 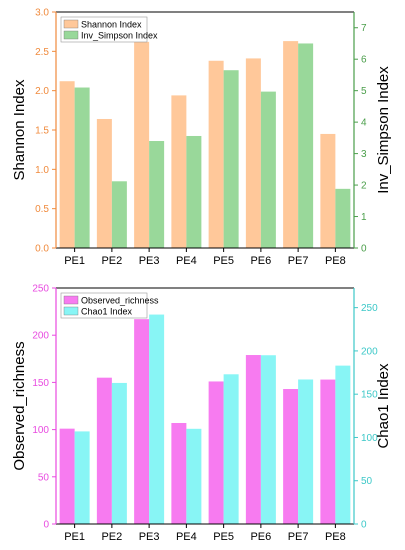 What do you see at coordinates (306, 145) in the screenshot?
I see `bar-inv-simpson-index-pe7` at bounding box center [306, 145].